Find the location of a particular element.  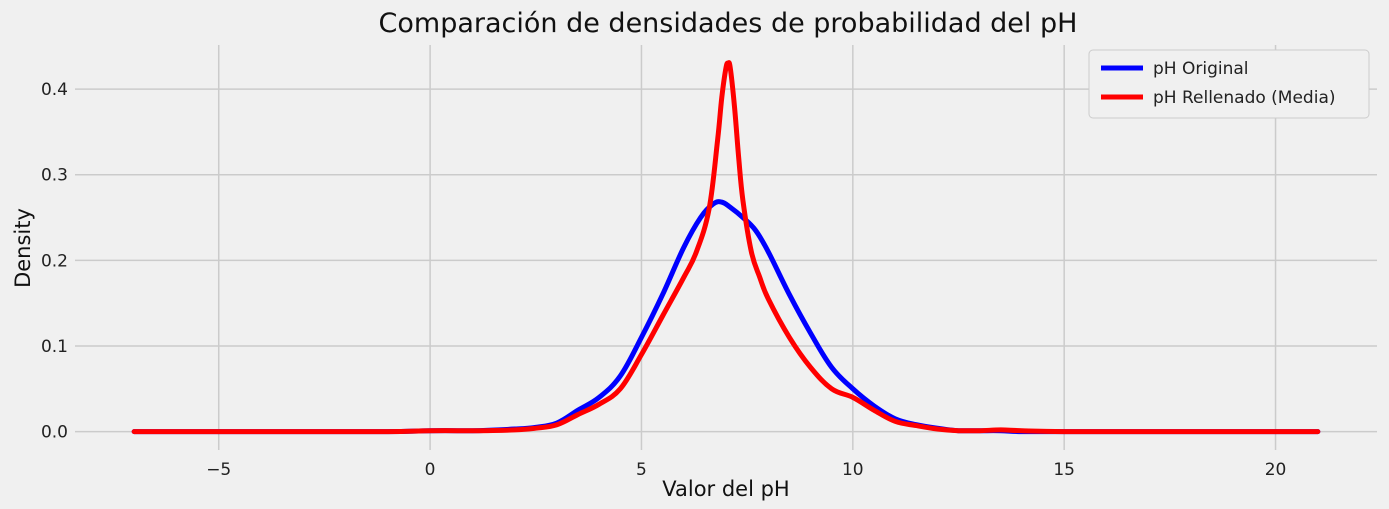

legend: pH Original pH Rellenado (Media) is located at coordinates (1229, 84).